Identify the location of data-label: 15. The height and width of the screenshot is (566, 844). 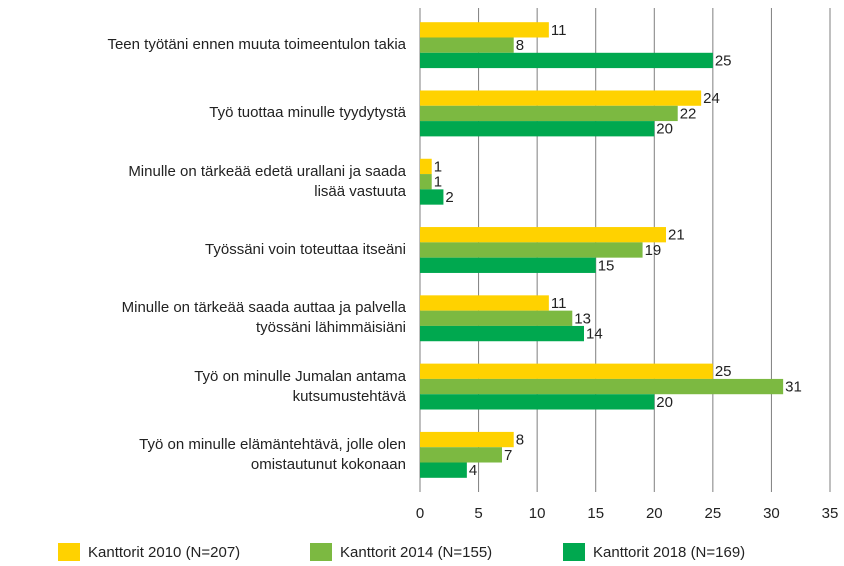
(606, 265).